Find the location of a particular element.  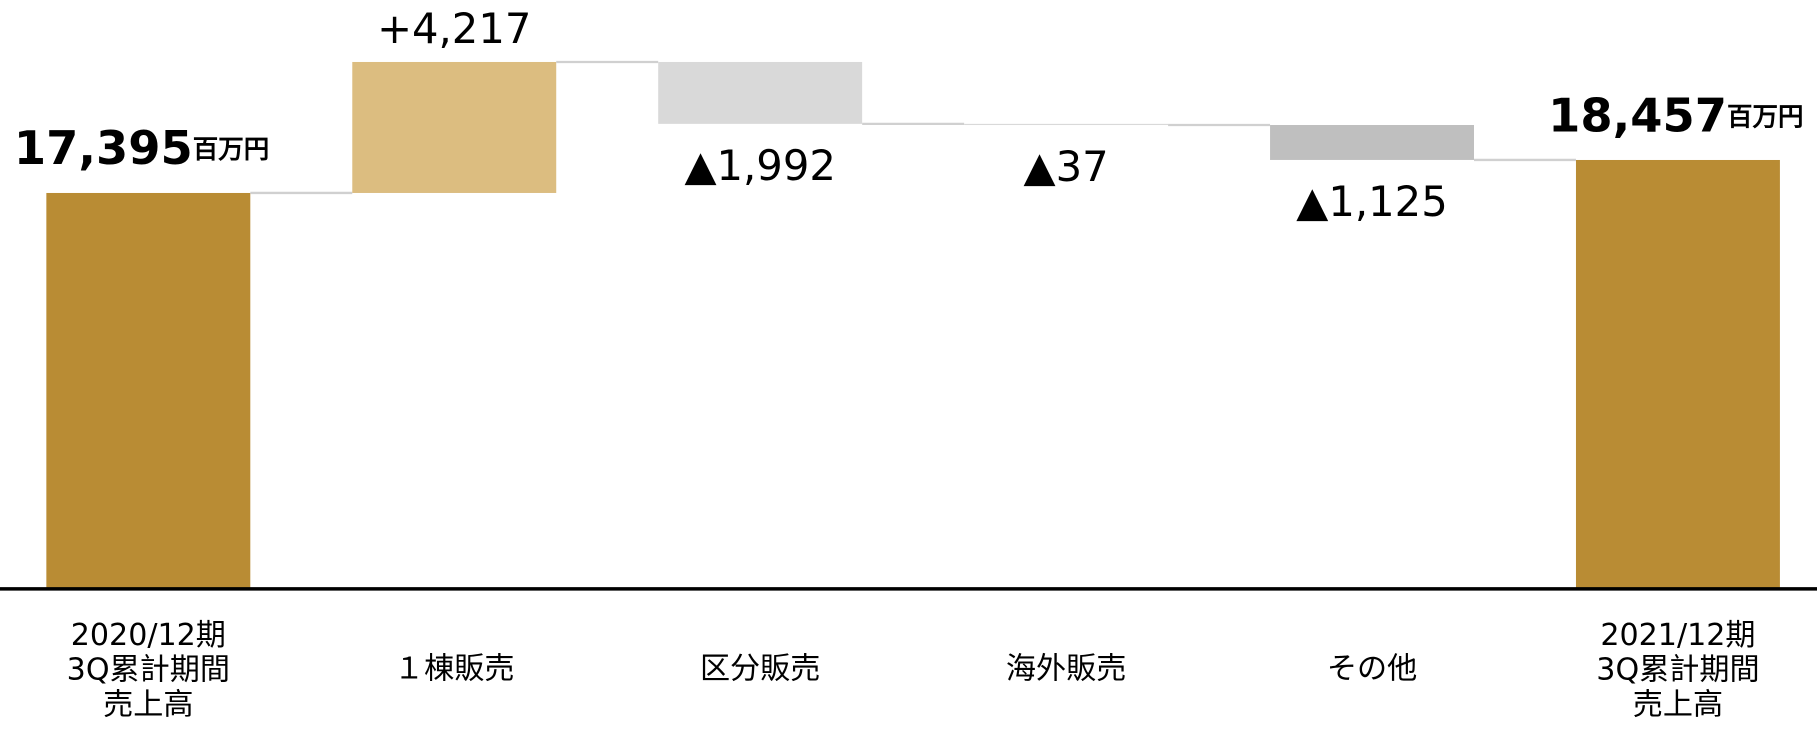

value-label: ▲37 is located at coordinates (1066, 166).